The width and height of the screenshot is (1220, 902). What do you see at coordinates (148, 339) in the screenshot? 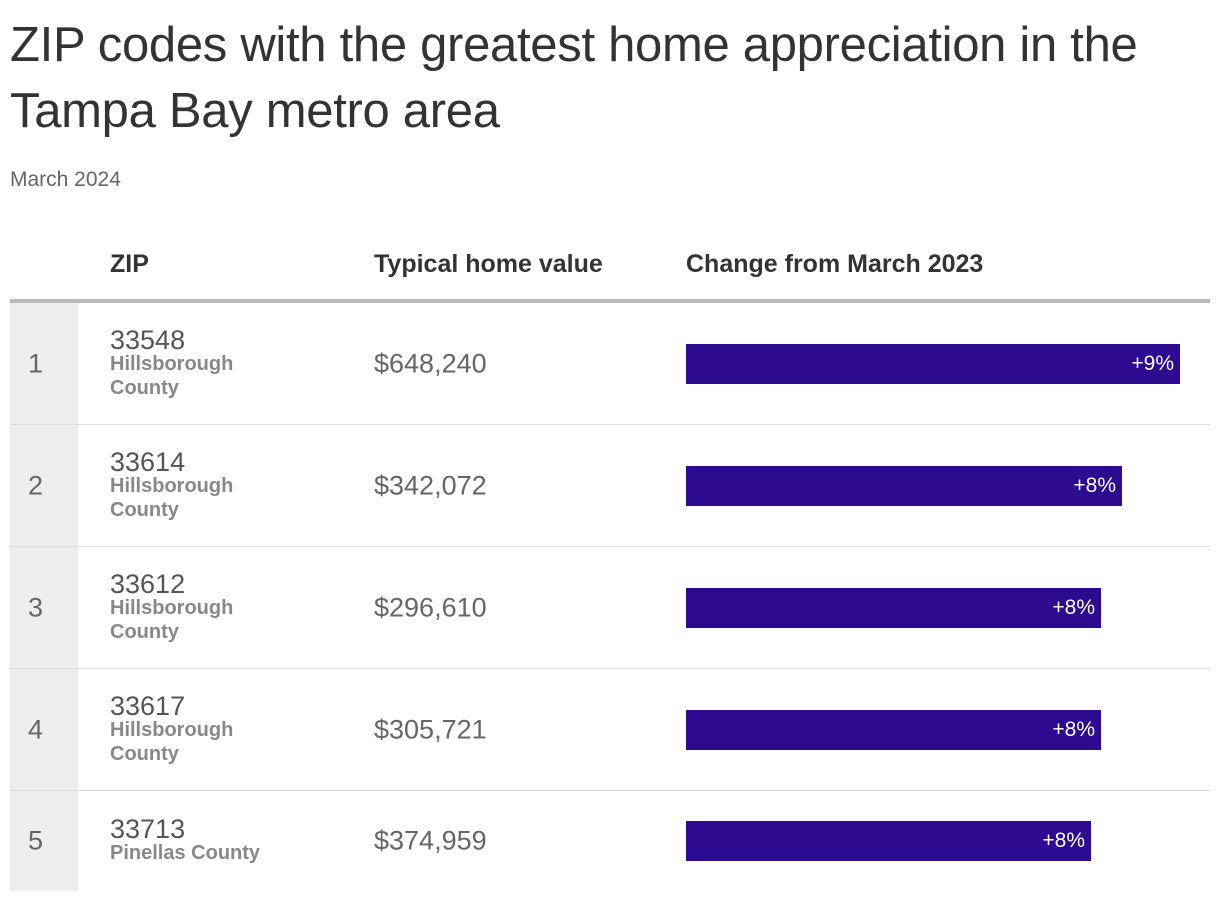
I see `zip-code: 33548` at bounding box center [148, 339].